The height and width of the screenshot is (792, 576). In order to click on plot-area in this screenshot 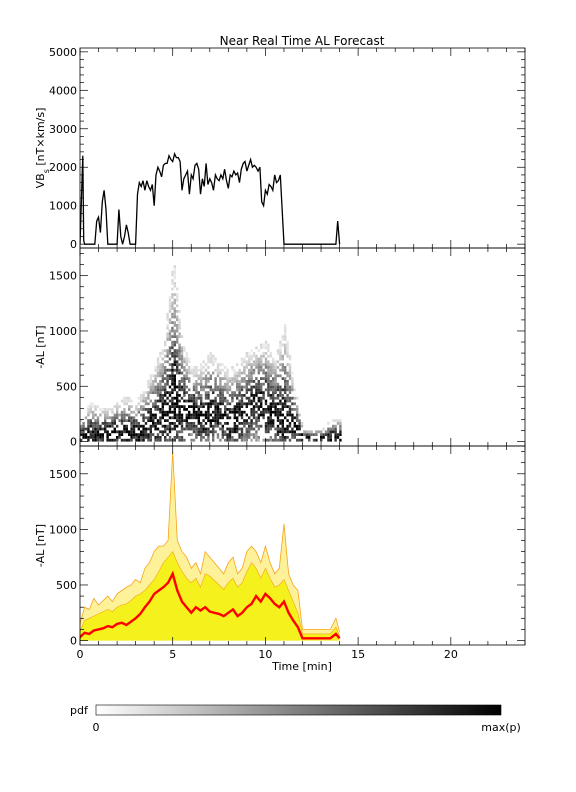, I will do `click(211, 353)`.